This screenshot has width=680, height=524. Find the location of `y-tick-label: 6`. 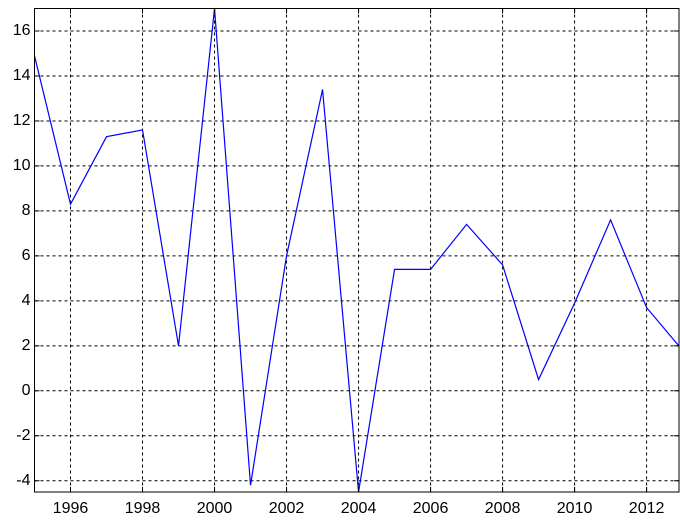

y-tick-label: 6 is located at coordinates (26, 255).